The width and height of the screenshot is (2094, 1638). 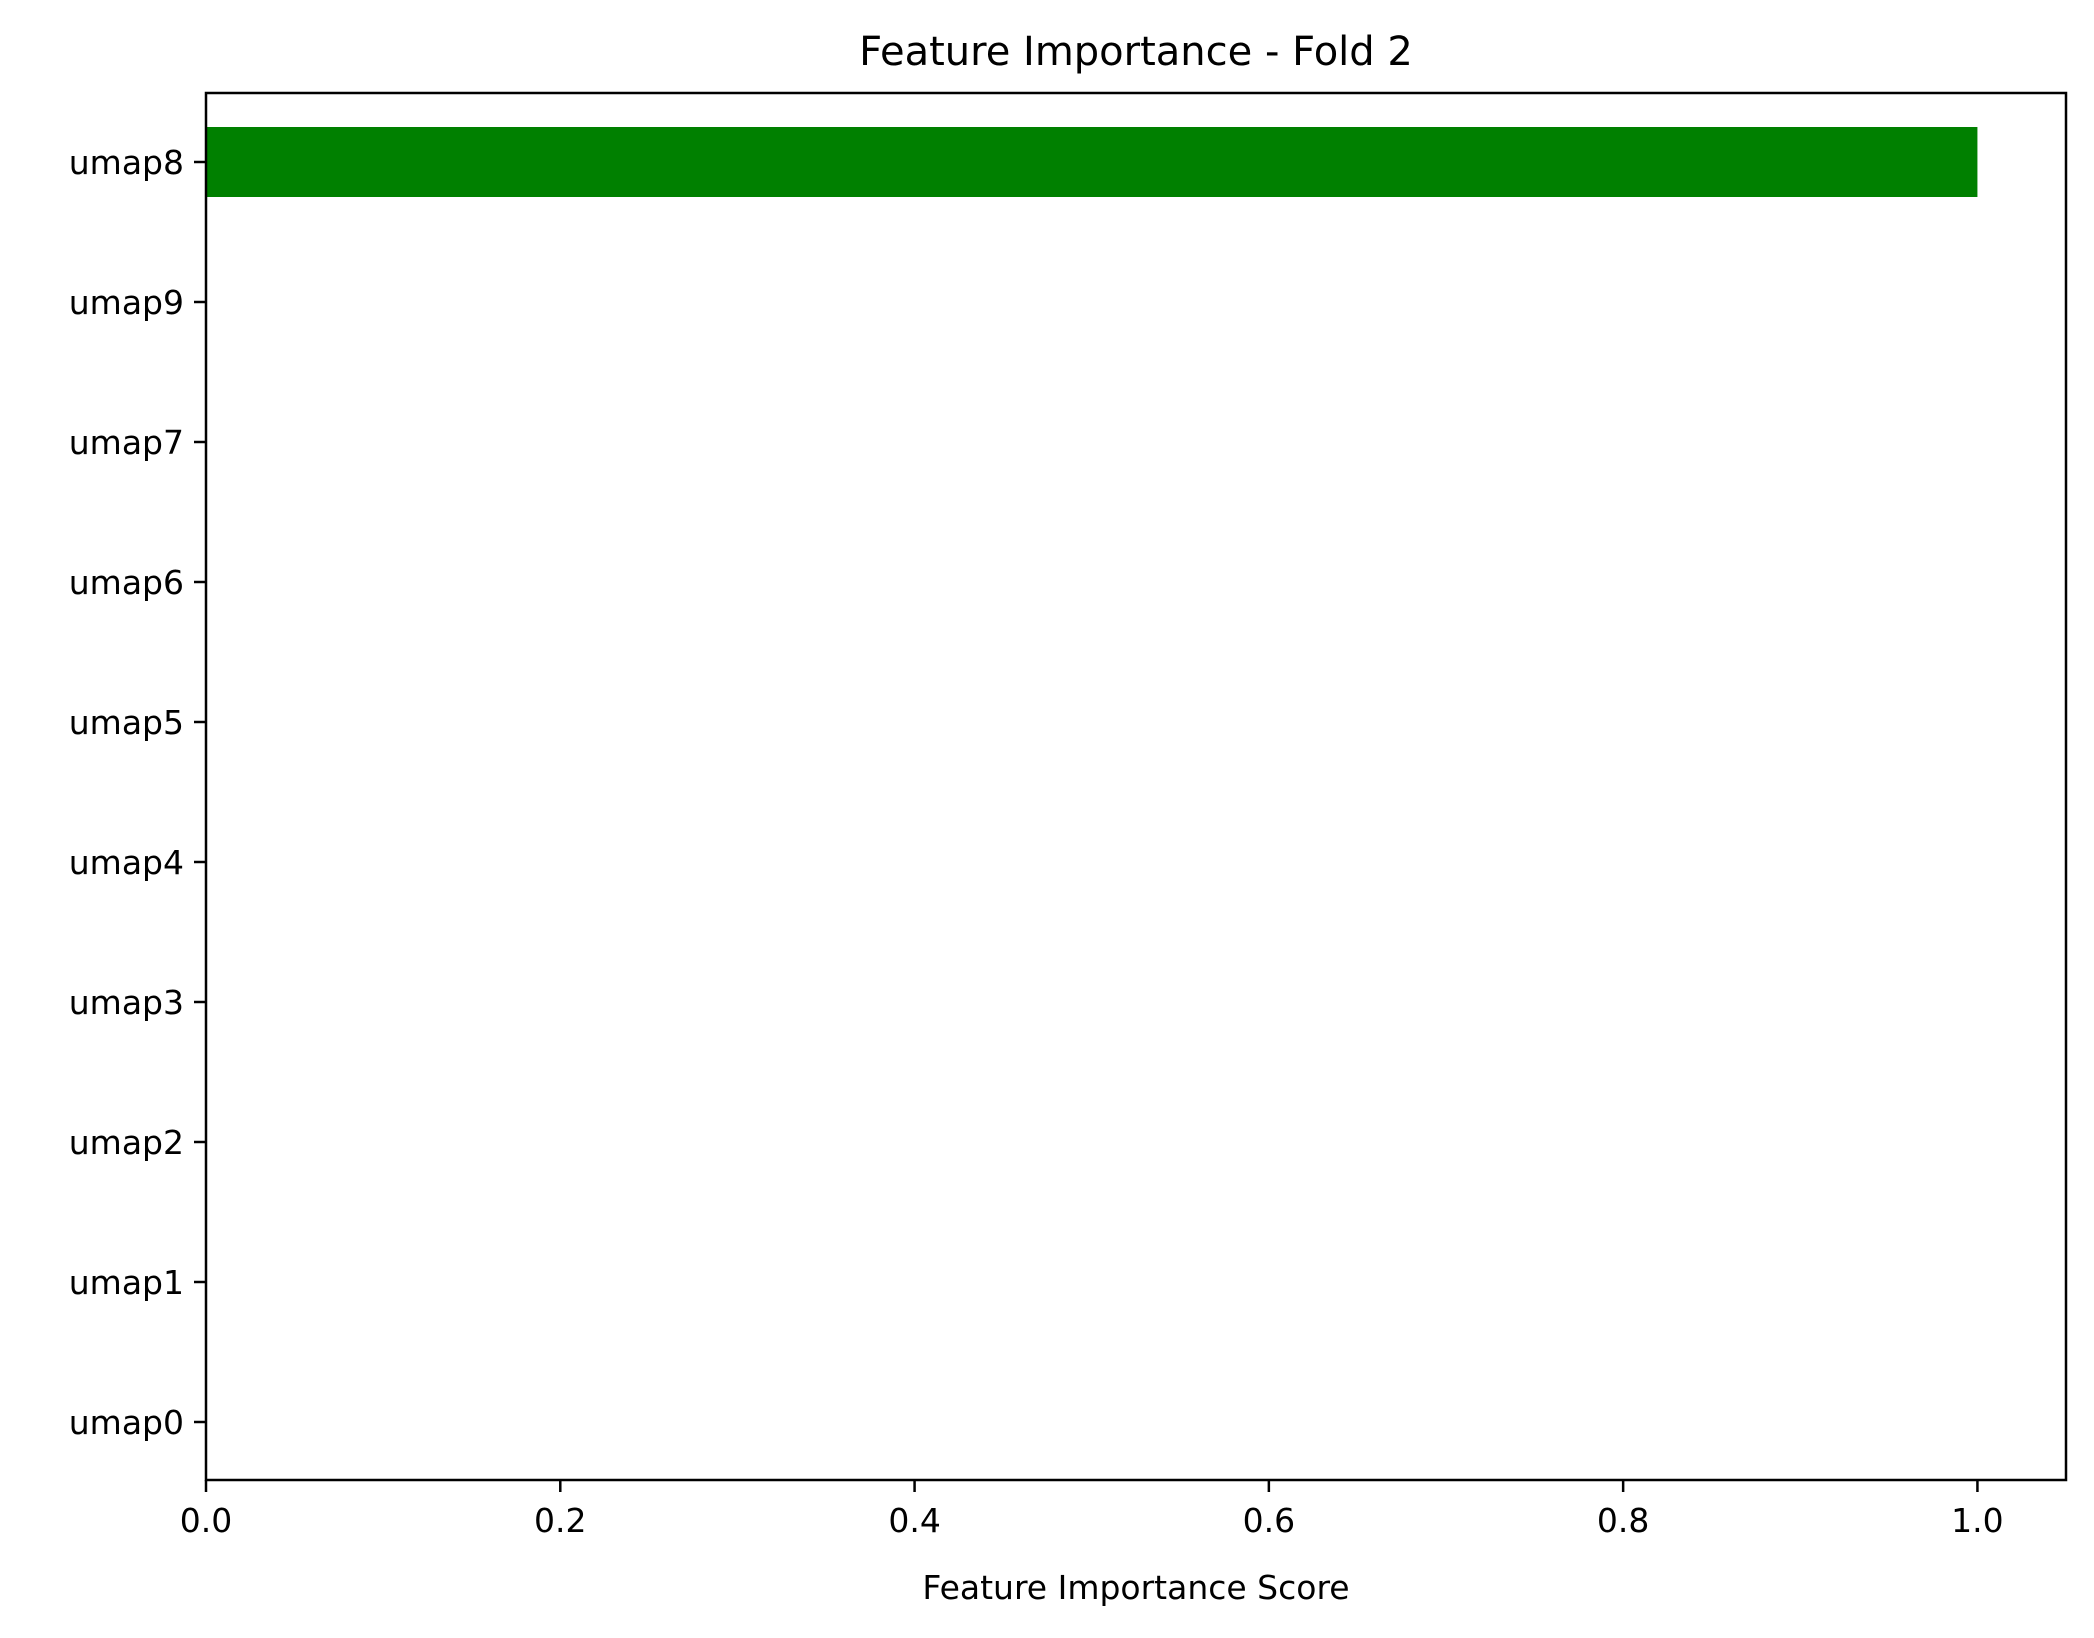 I want to click on y-tick-label: umap9, so click(x=126, y=302).